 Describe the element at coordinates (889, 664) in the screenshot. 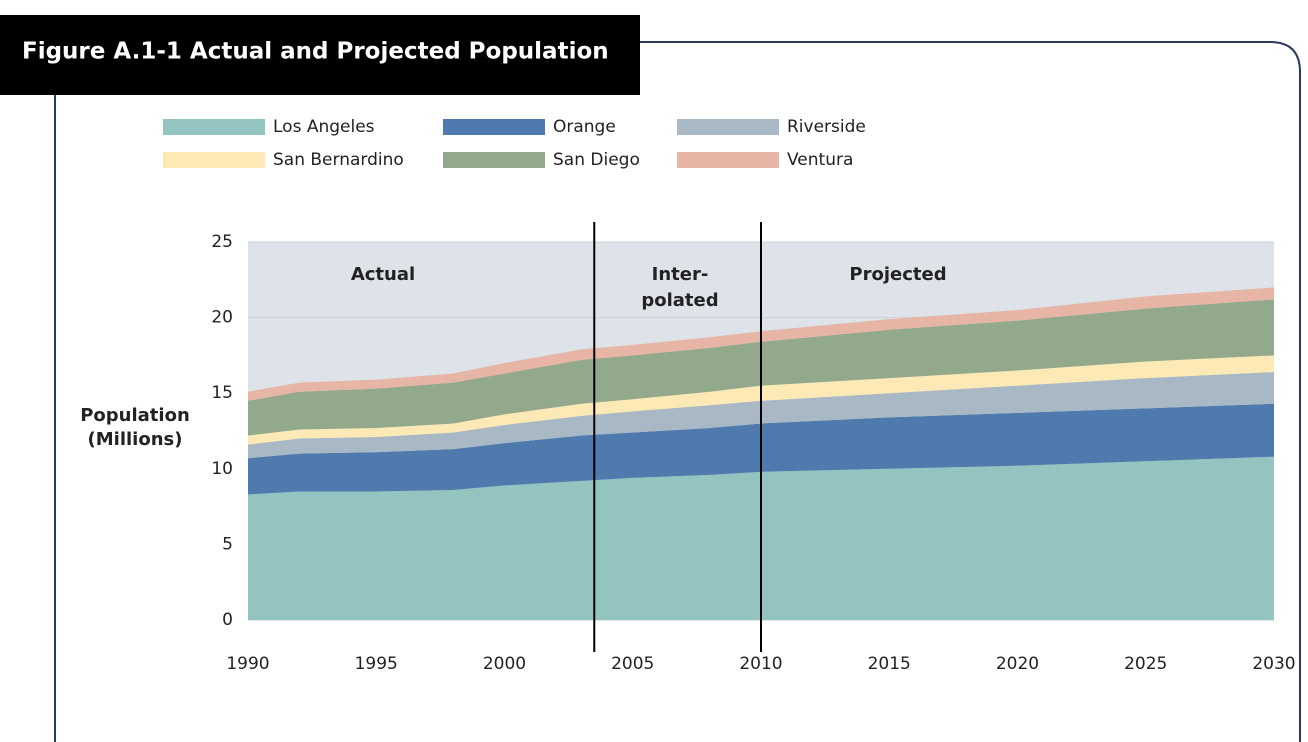

I see `x-tick-label: 2015` at that location.